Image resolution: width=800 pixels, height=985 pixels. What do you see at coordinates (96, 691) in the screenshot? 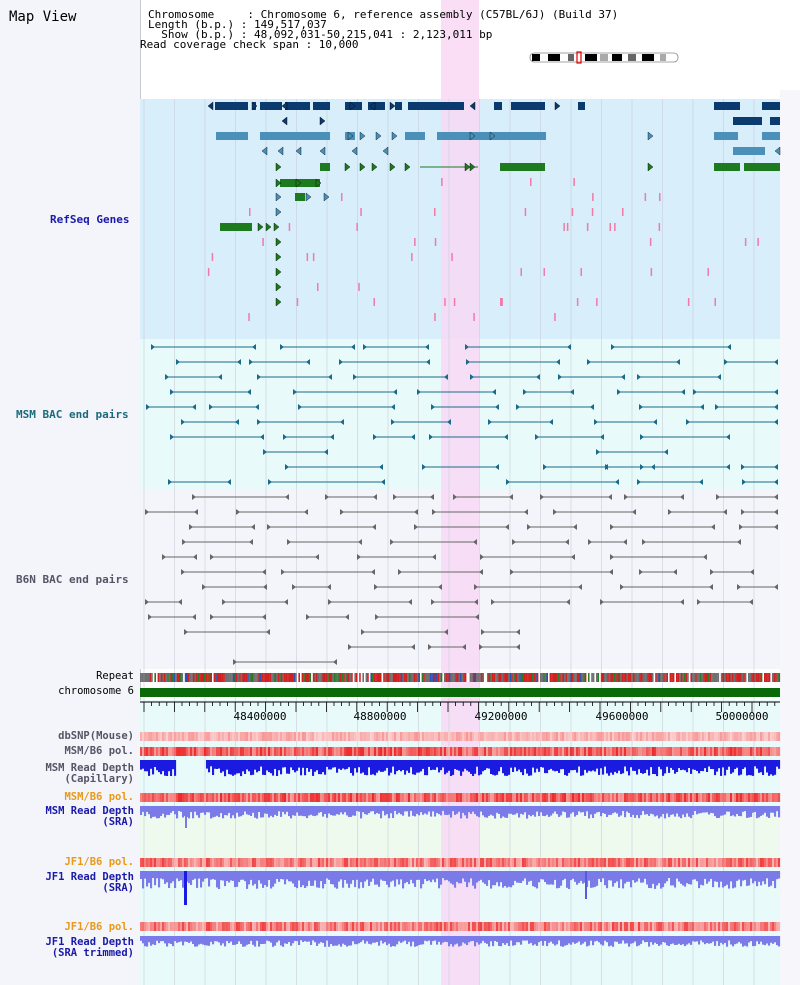
I see `track-label-chromosome: chromosome 6` at bounding box center [96, 691].